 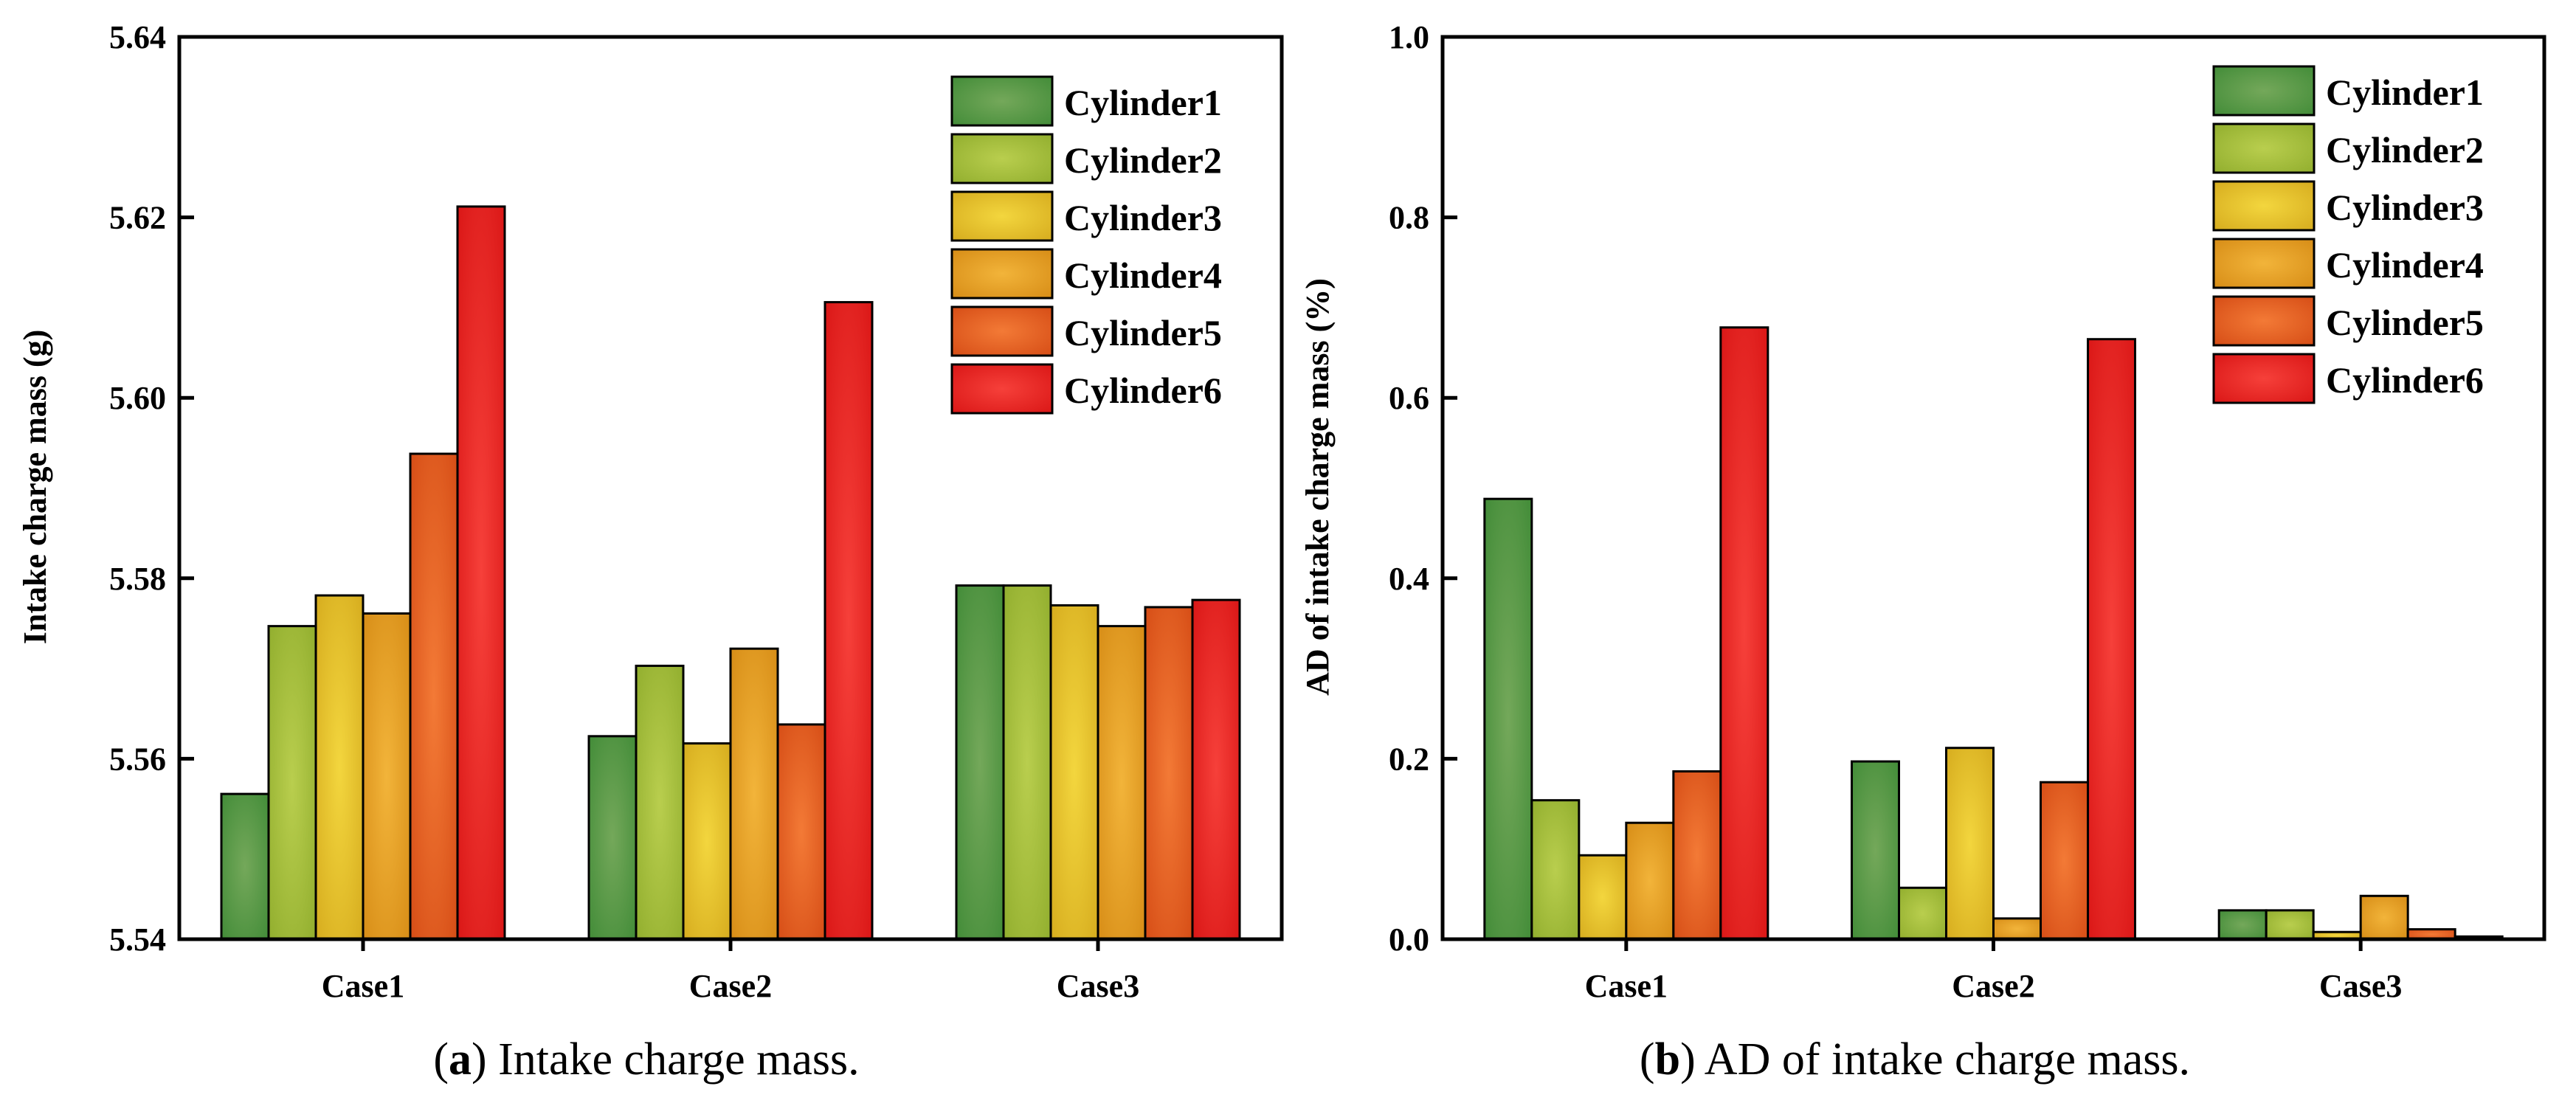 What do you see at coordinates (1169, 774) in the screenshot?
I see `bar-cylinder5-case3` at bounding box center [1169, 774].